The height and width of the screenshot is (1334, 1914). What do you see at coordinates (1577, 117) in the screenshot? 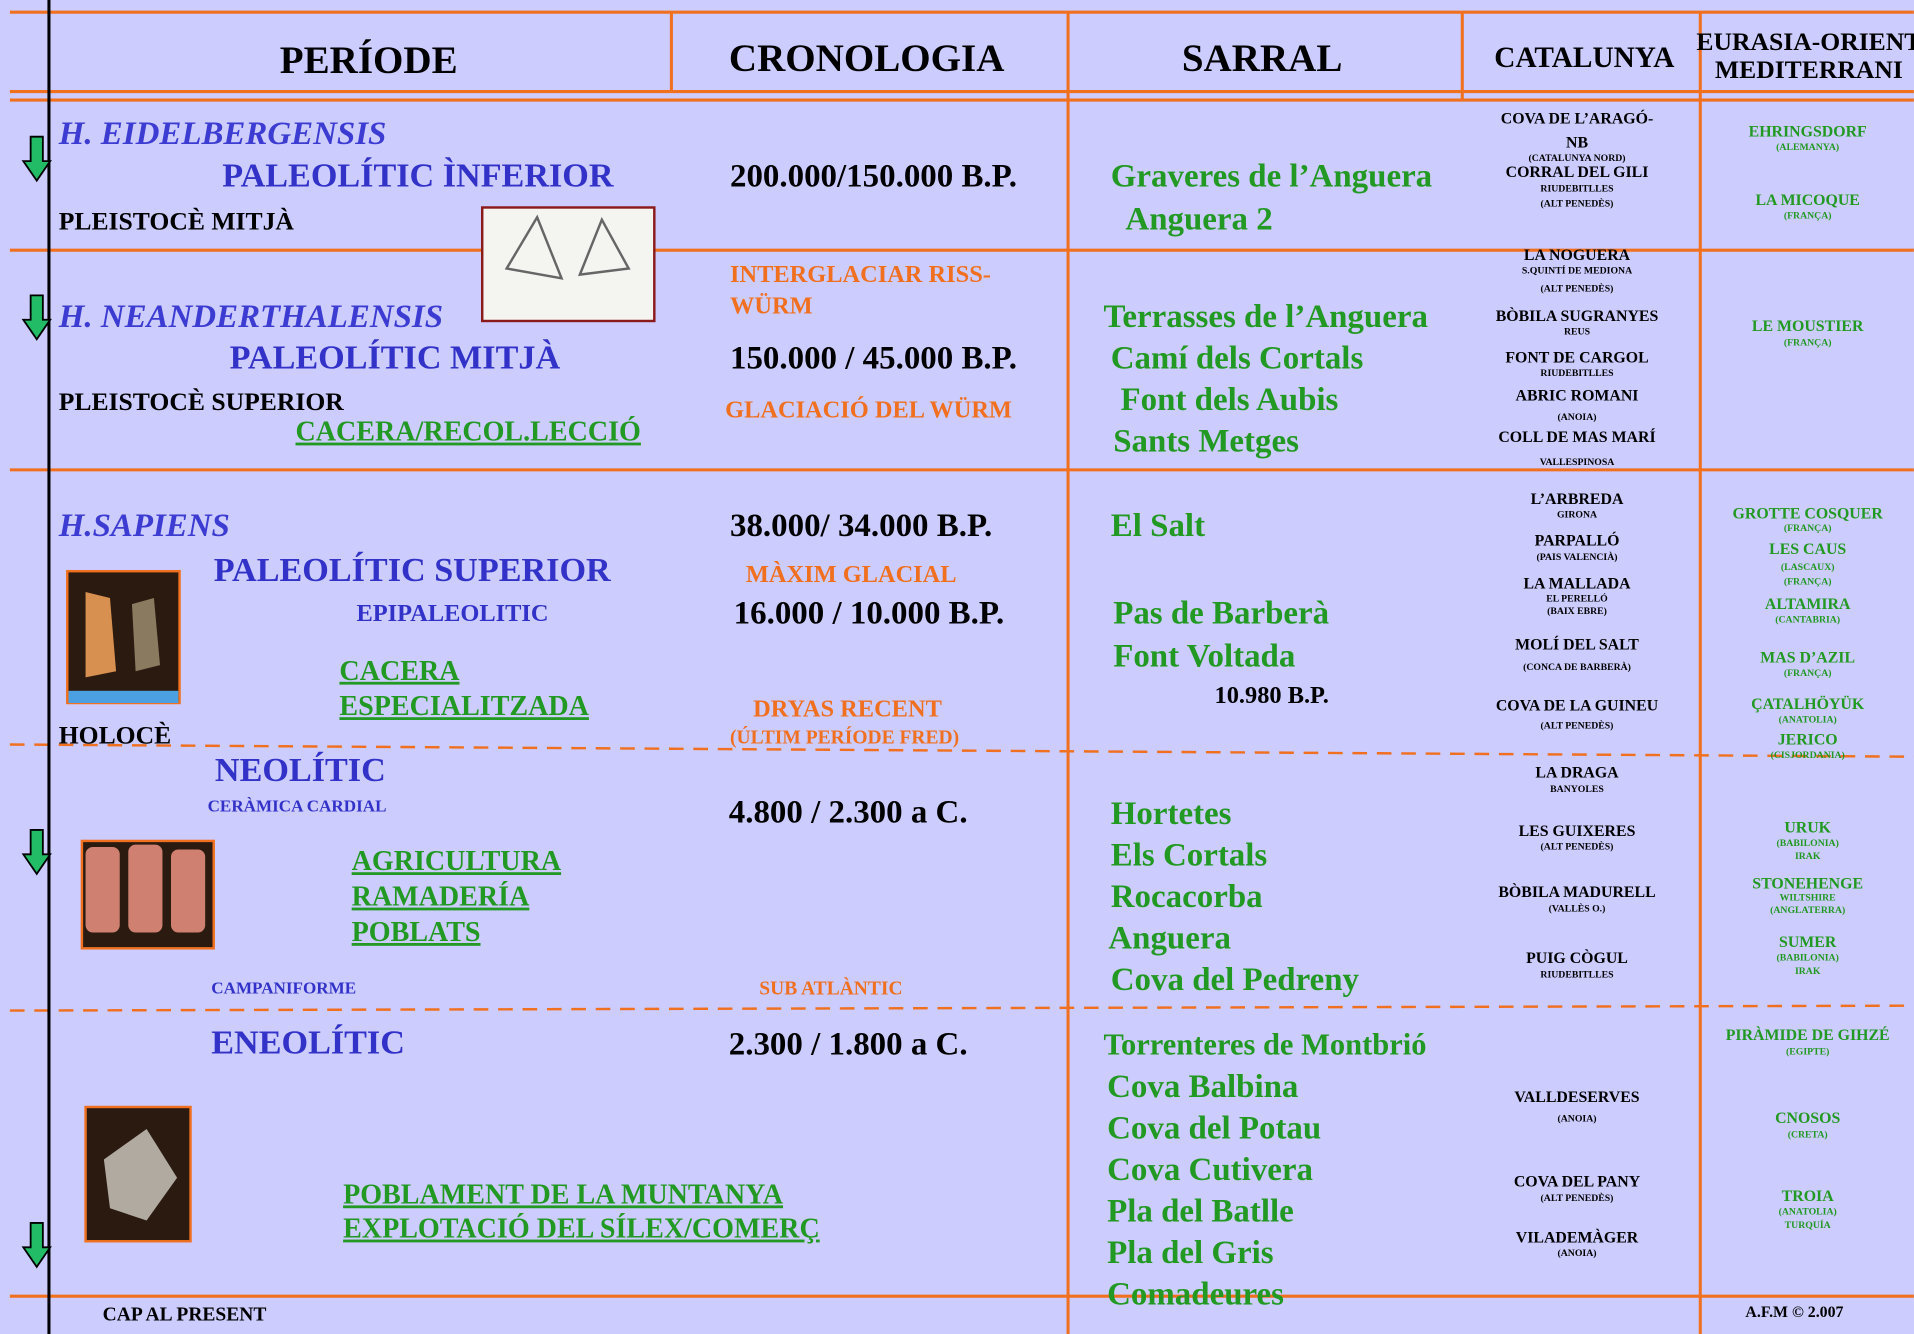
I see `rows-catalunya-text: COVA DE L’ARAGÓ-` at bounding box center [1577, 117].